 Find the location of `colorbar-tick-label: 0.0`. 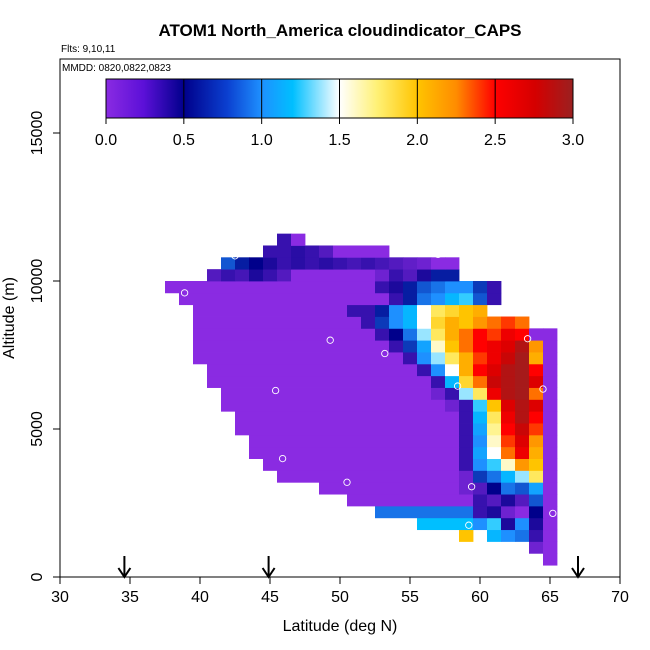

colorbar-tick-label: 0.0 is located at coordinates (106, 140).